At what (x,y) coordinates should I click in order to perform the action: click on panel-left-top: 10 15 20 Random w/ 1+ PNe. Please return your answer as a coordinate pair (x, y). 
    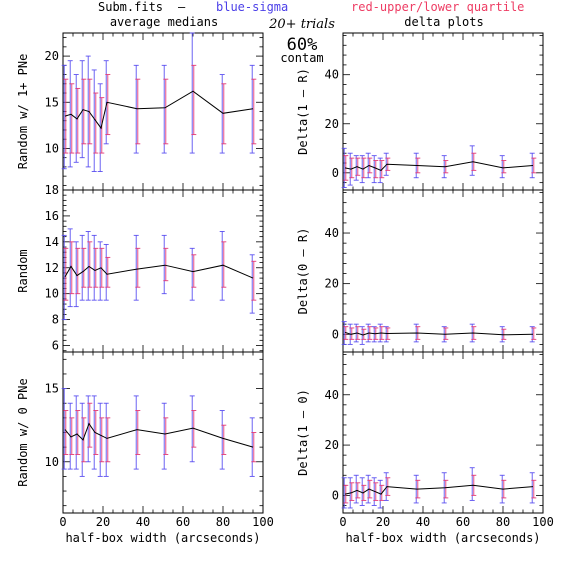
    Looking at the image, I should click on (140, 111).